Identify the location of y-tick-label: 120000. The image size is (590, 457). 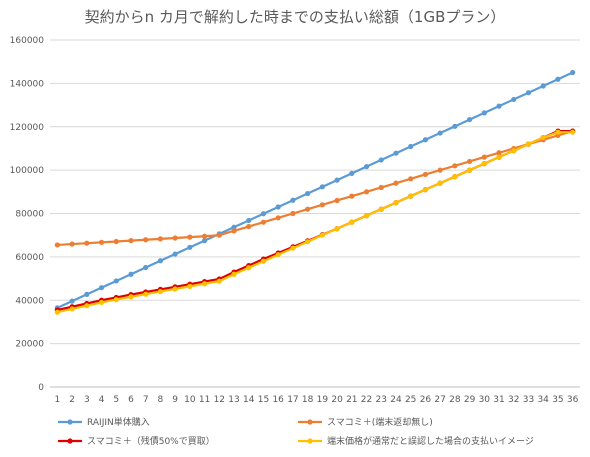
(27, 128).